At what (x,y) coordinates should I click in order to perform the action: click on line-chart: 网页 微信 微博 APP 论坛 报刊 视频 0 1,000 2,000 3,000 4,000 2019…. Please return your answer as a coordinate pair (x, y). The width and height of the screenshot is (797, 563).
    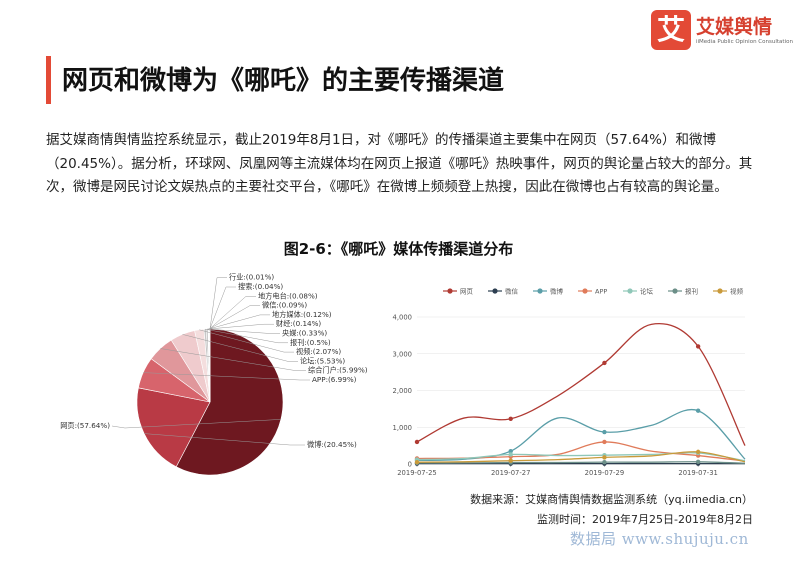
    Looking at the image, I should click on (569, 382).